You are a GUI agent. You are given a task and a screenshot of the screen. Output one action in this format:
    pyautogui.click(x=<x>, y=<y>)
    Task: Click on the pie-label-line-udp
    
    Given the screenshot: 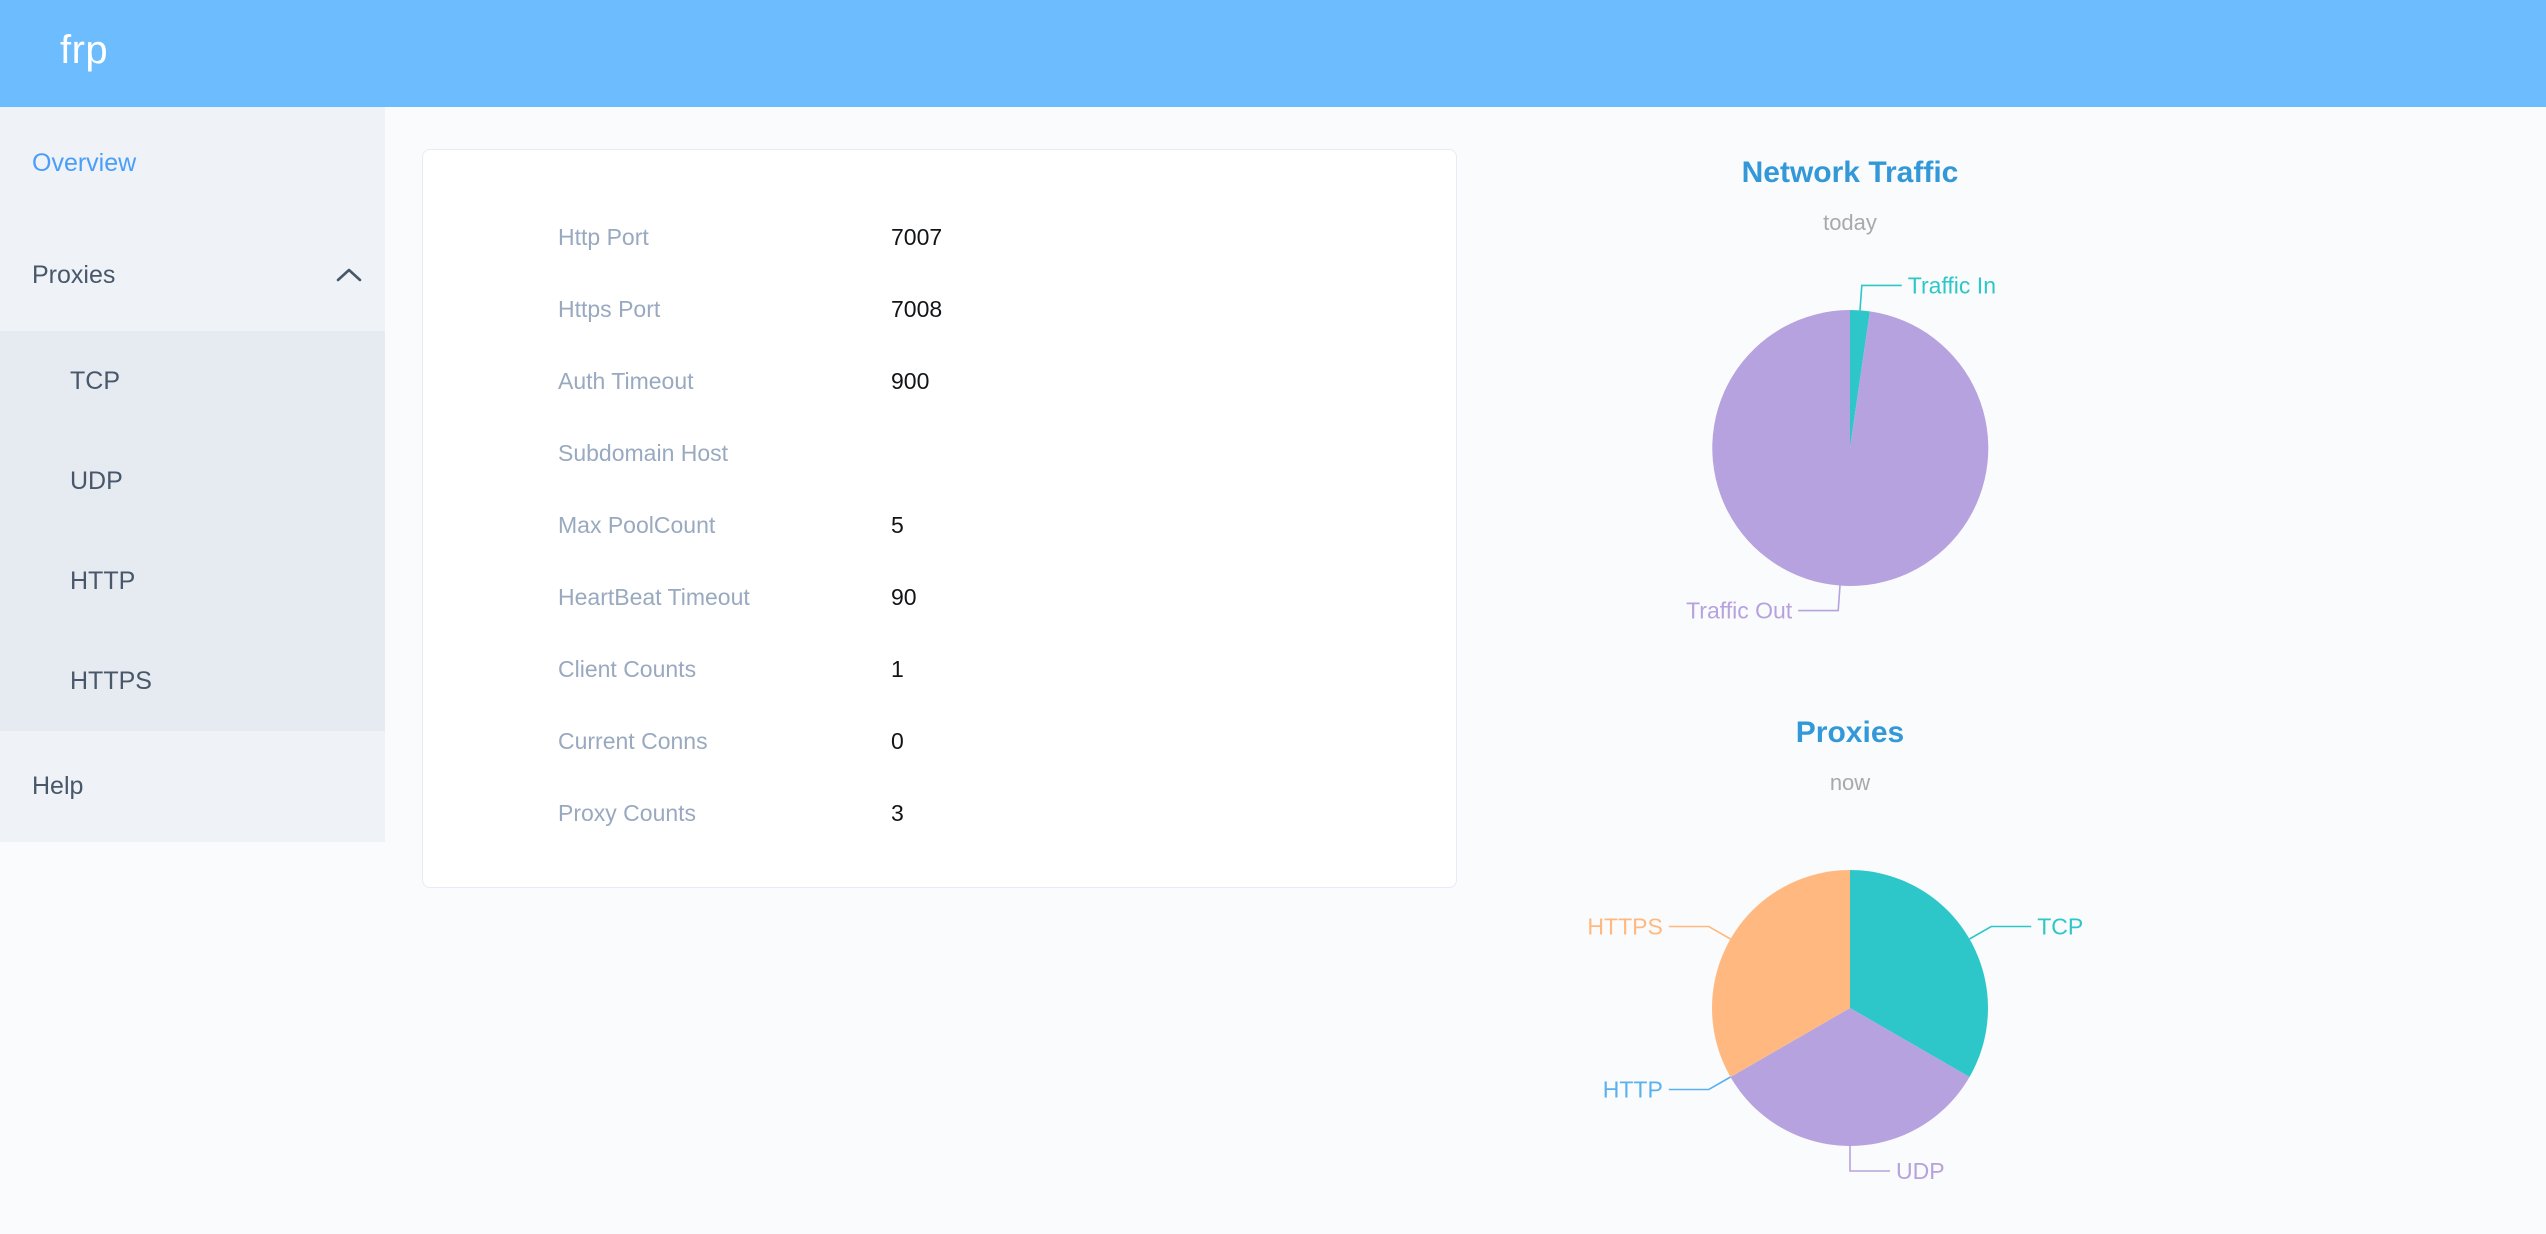 What is the action you would take?
    pyautogui.click(x=1869, y=1159)
    